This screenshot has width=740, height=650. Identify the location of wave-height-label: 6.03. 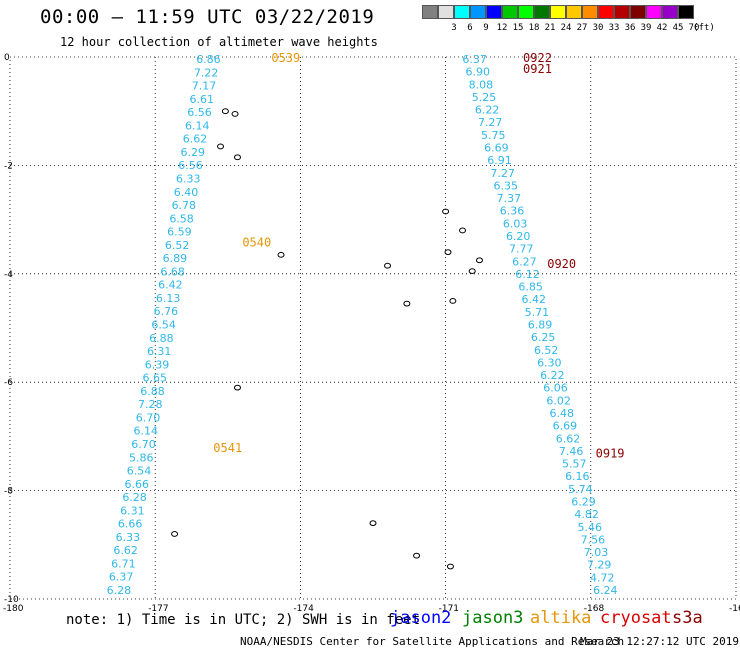
(515, 223).